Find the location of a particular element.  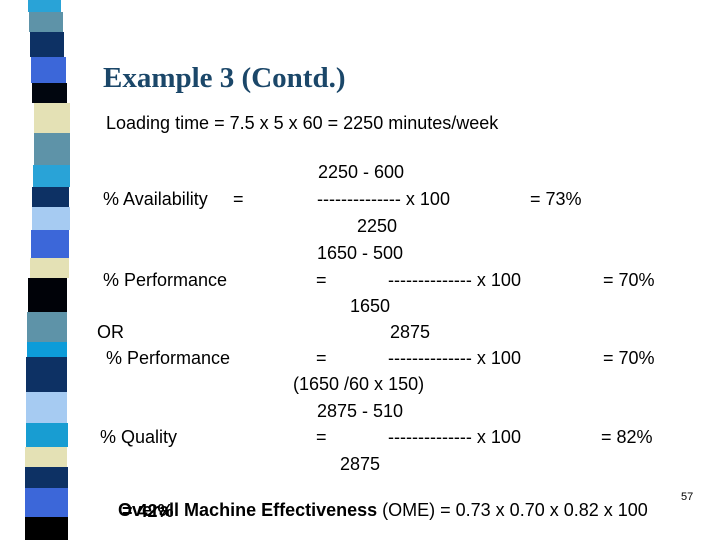

performance1-label: % Performance is located at coordinates (165, 280).